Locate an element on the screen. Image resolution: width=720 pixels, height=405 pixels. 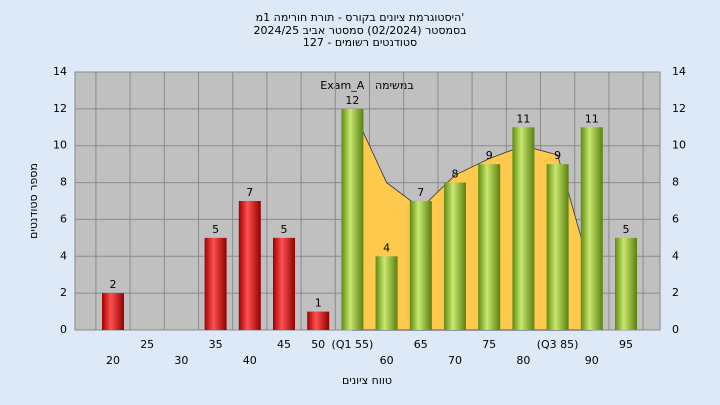
y-tick-label: 2 is located at coordinates (63, 292).